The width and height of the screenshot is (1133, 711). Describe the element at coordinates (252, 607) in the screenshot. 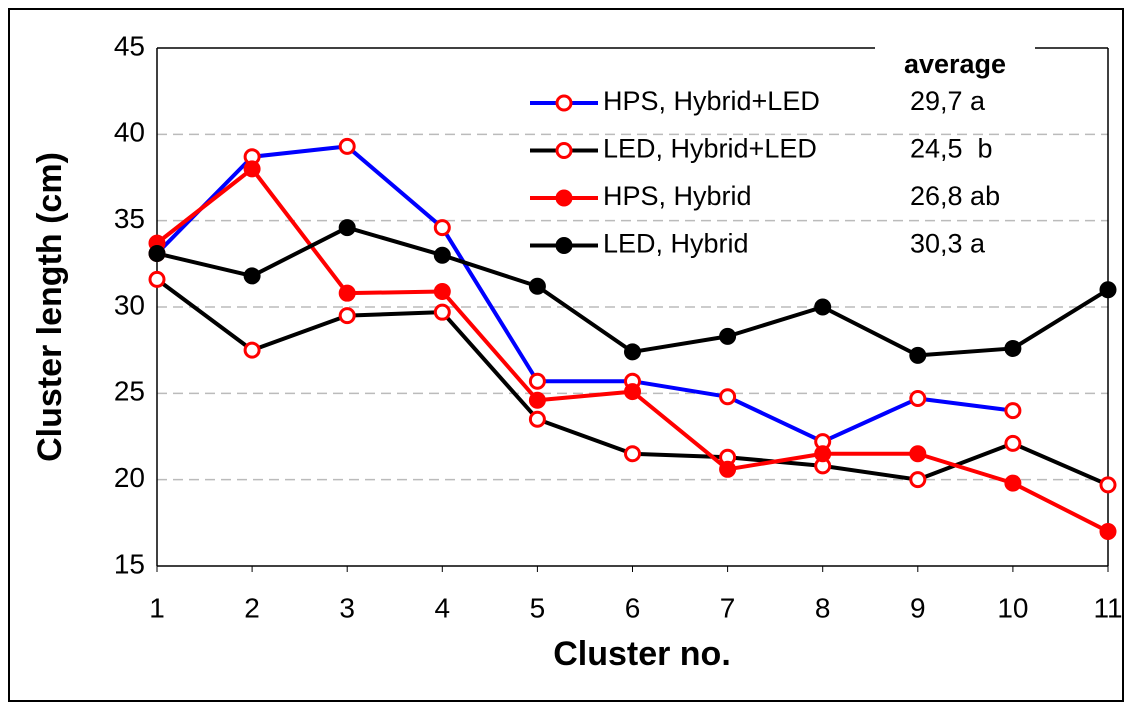

I see `x-tick-label: 2` at that location.